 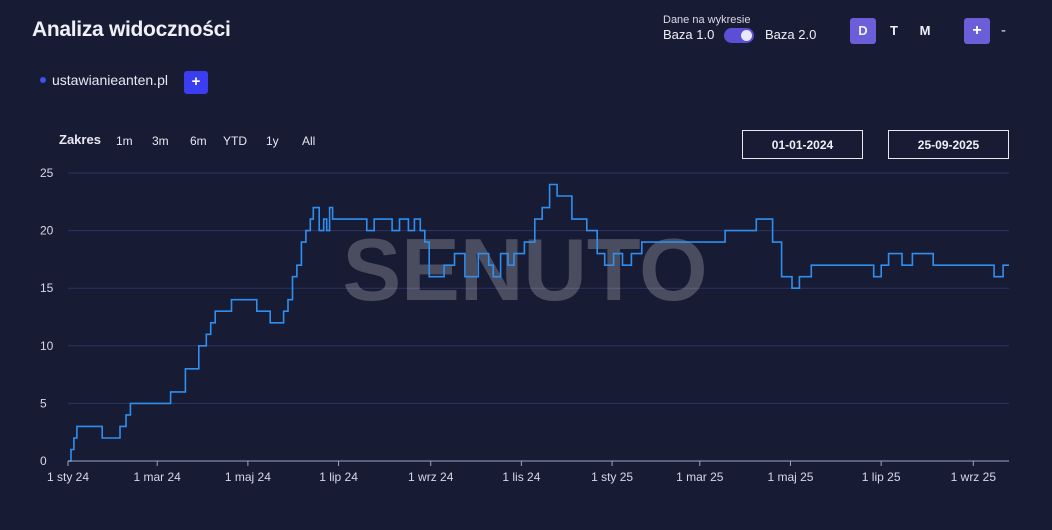 What do you see at coordinates (80, 139) in the screenshot?
I see `range-label: Zakres` at bounding box center [80, 139].